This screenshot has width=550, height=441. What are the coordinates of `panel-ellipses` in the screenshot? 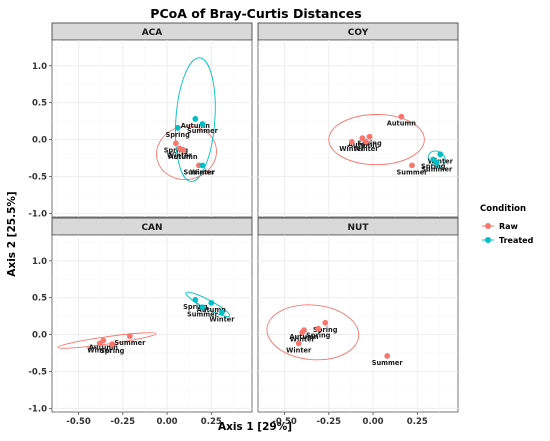 It's located at (186, 119).